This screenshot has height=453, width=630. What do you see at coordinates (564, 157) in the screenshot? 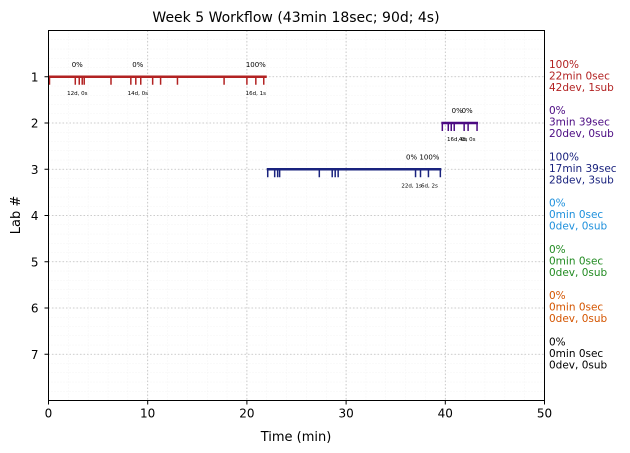
I see `lab-3-summary-line: 100%` at bounding box center [564, 157].